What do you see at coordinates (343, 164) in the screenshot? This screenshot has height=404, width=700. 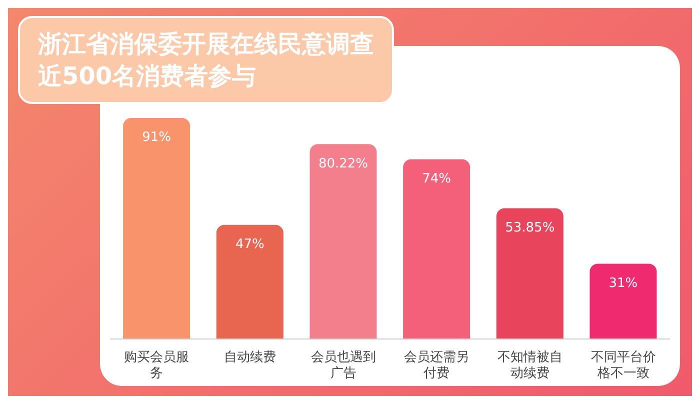 I see `data-label: 80.22%` at bounding box center [343, 164].